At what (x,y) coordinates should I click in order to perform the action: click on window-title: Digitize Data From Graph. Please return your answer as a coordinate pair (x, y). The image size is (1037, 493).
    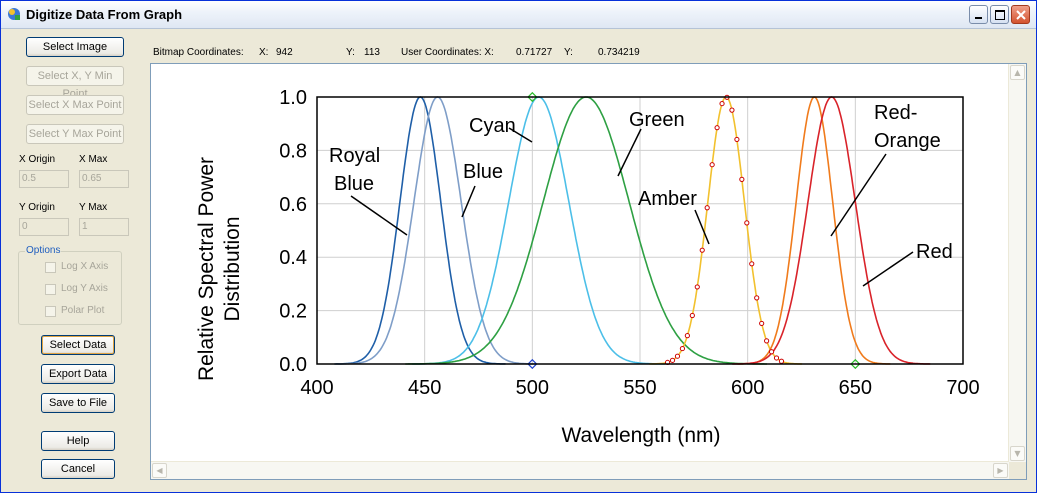
    Looking at the image, I should click on (104, 14).